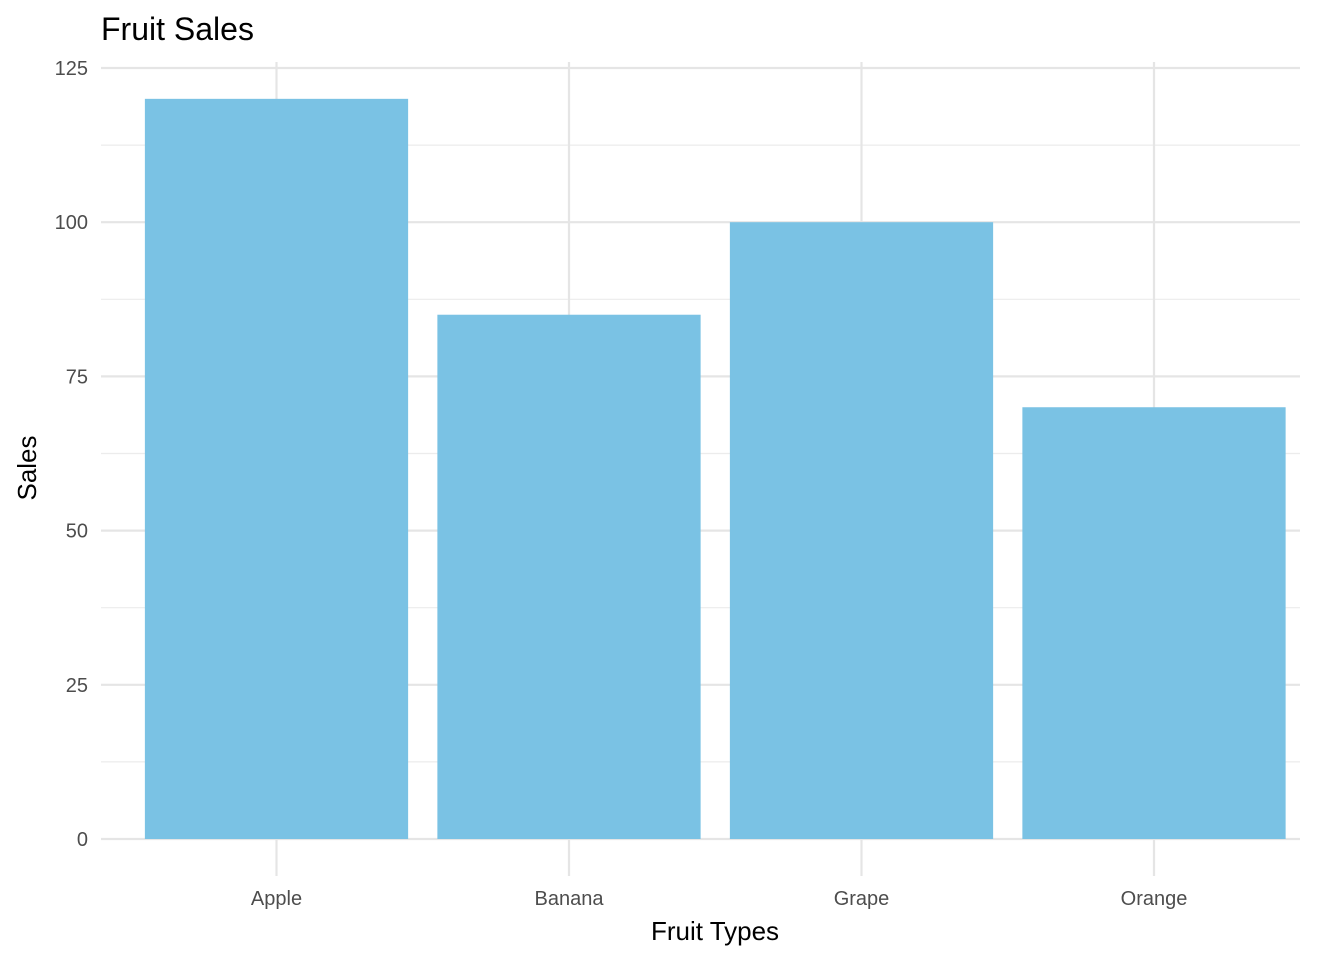  Describe the element at coordinates (71, 69) in the screenshot. I see `y-tick-label: 125` at that location.